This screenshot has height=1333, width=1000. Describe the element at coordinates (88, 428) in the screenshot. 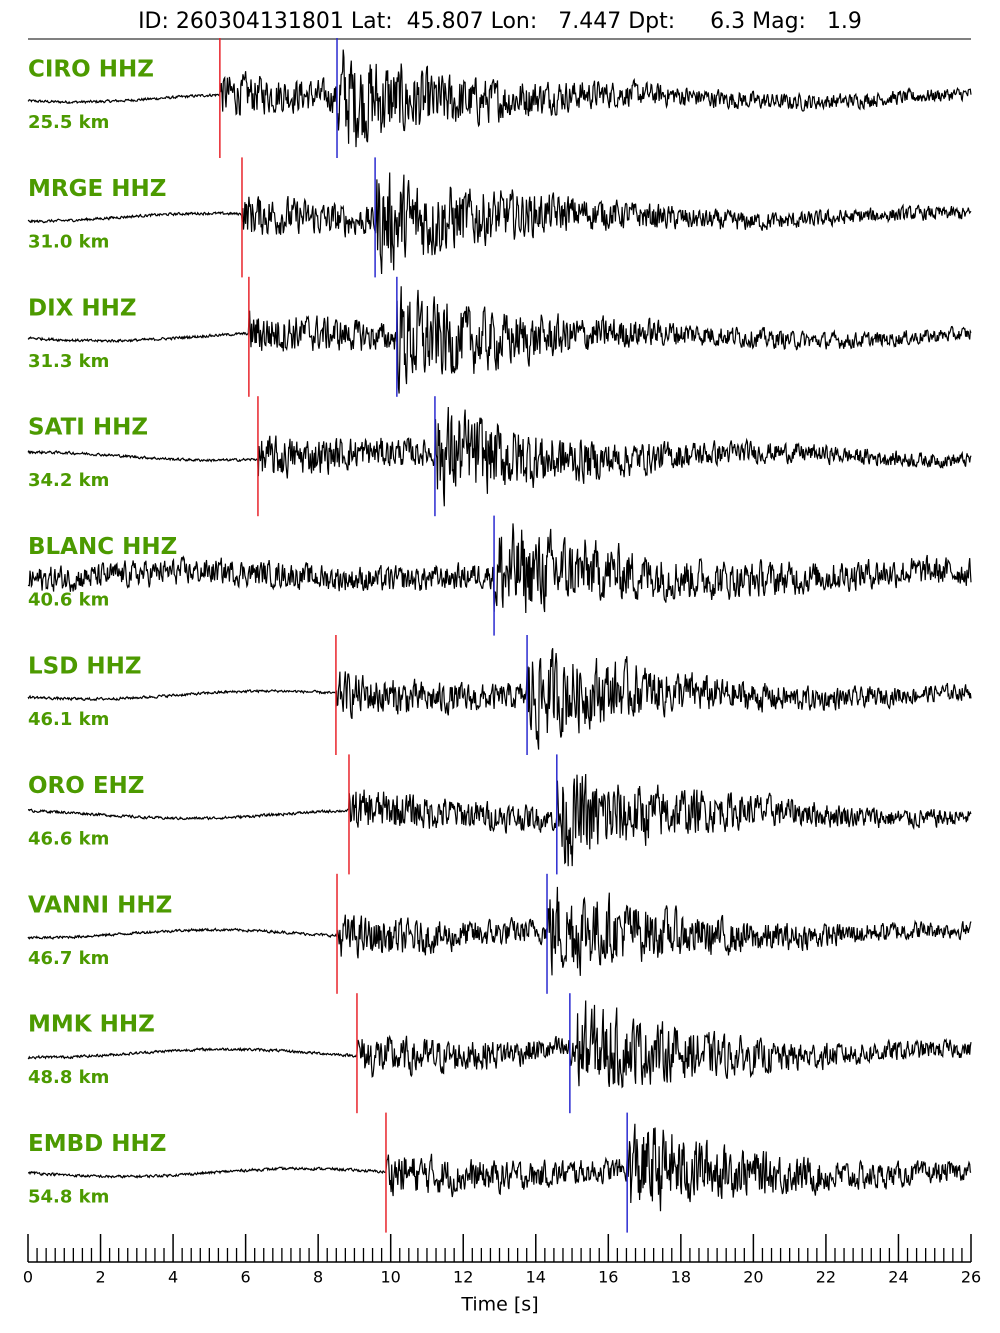

I see `station-label: SATI HHZ` at that location.